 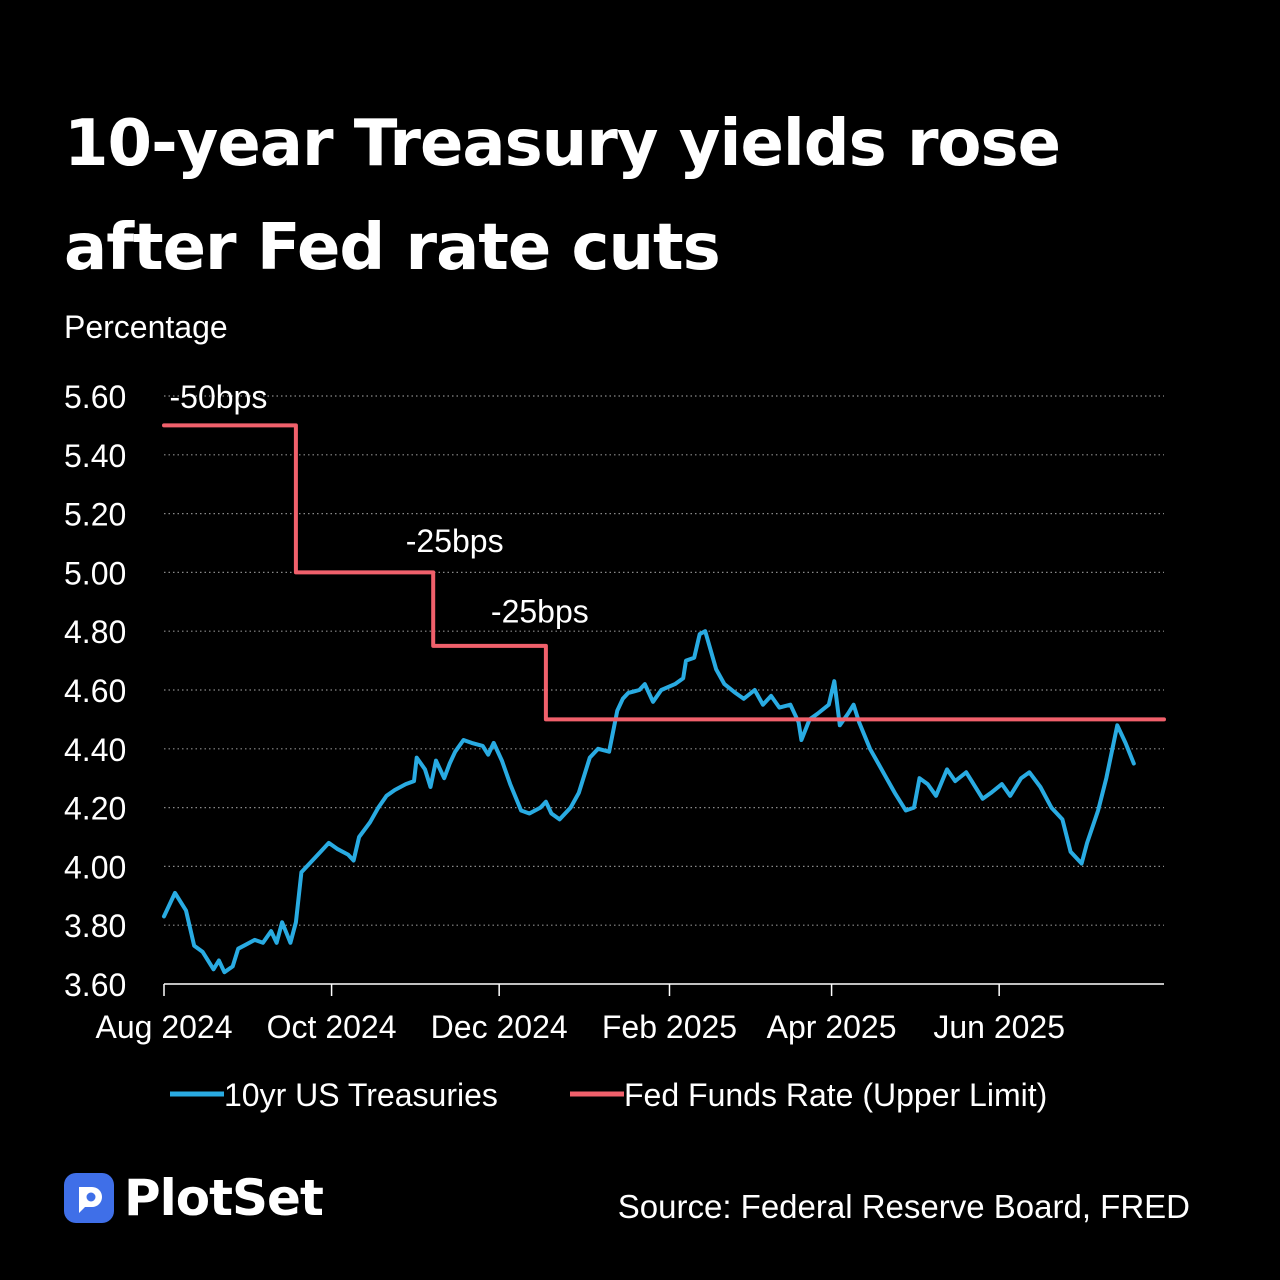 What do you see at coordinates (999, 1027) in the screenshot?
I see `x-tick-label: Jun 2025` at bounding box center [999, 1027].